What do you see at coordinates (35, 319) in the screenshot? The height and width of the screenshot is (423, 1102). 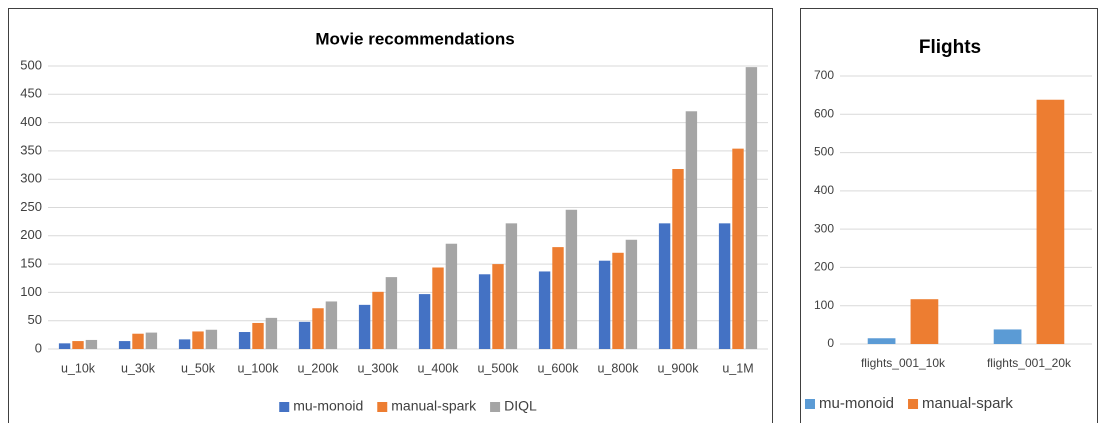 I see `y-tick-label: 50` at bounding box center [35, 319].